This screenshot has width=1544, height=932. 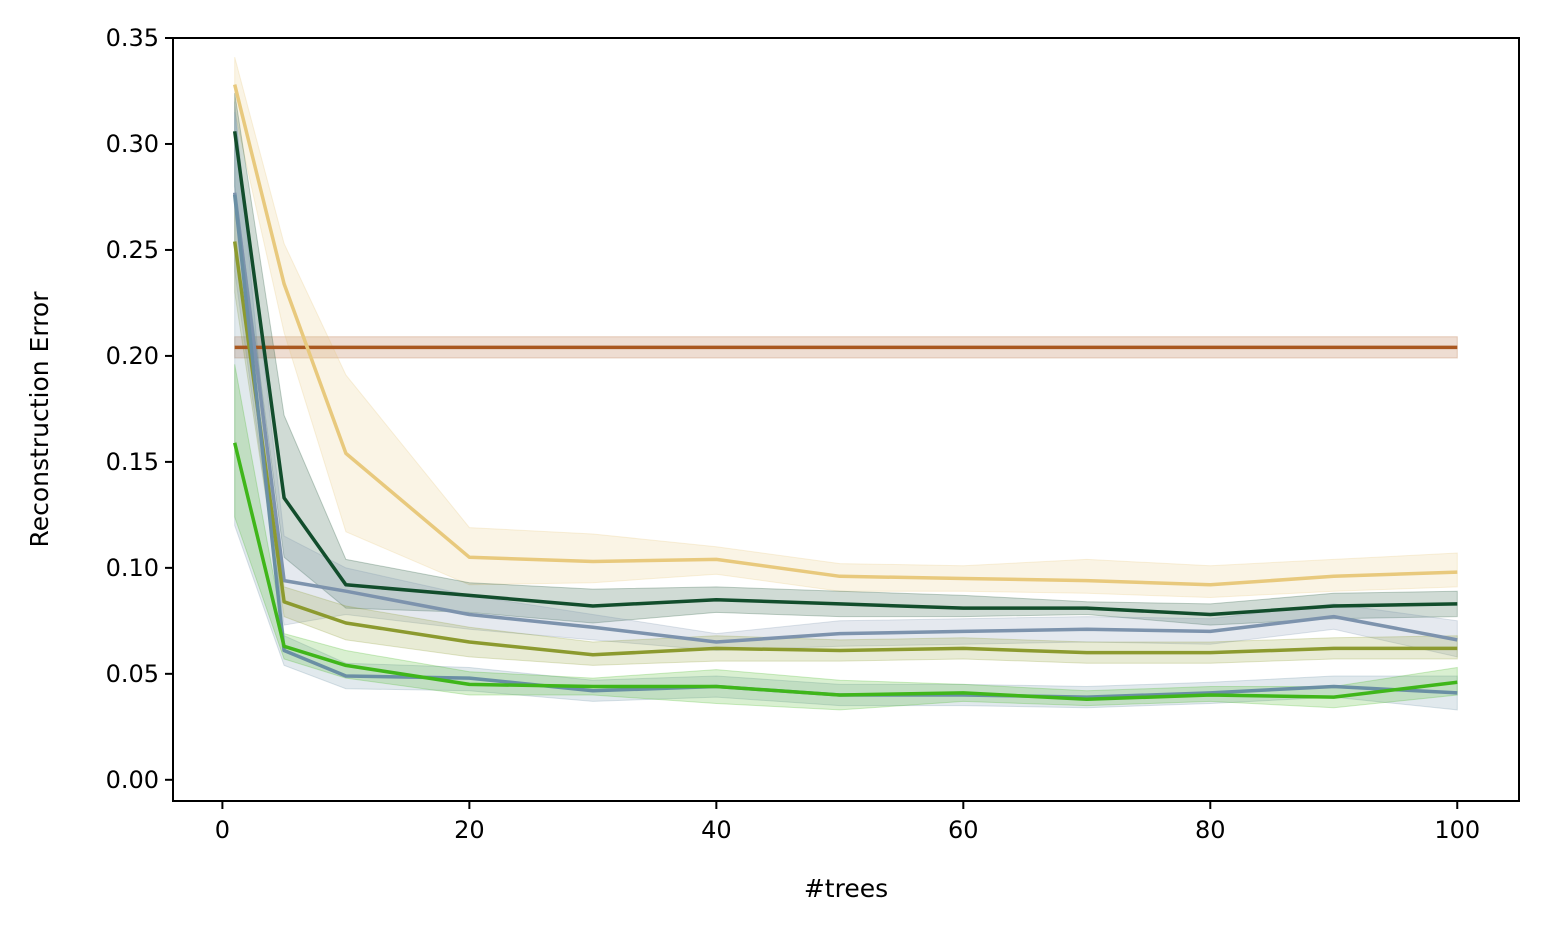 What do you see at coordinates (132, 674) in the screenshot?
I see `y-tick-label: 0.05` at bounding box center [132, 674].